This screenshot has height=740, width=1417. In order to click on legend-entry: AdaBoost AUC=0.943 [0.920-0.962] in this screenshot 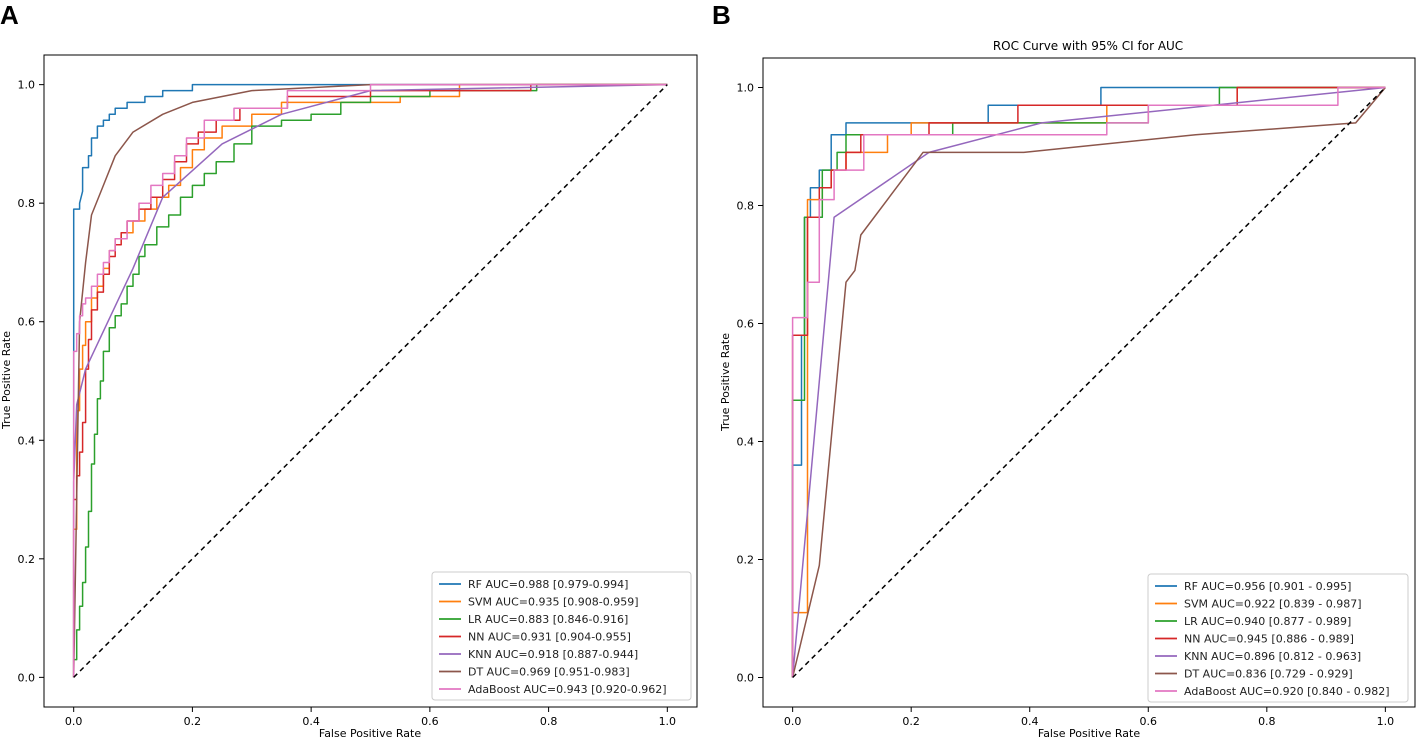, I will do `click(567, 689)`.